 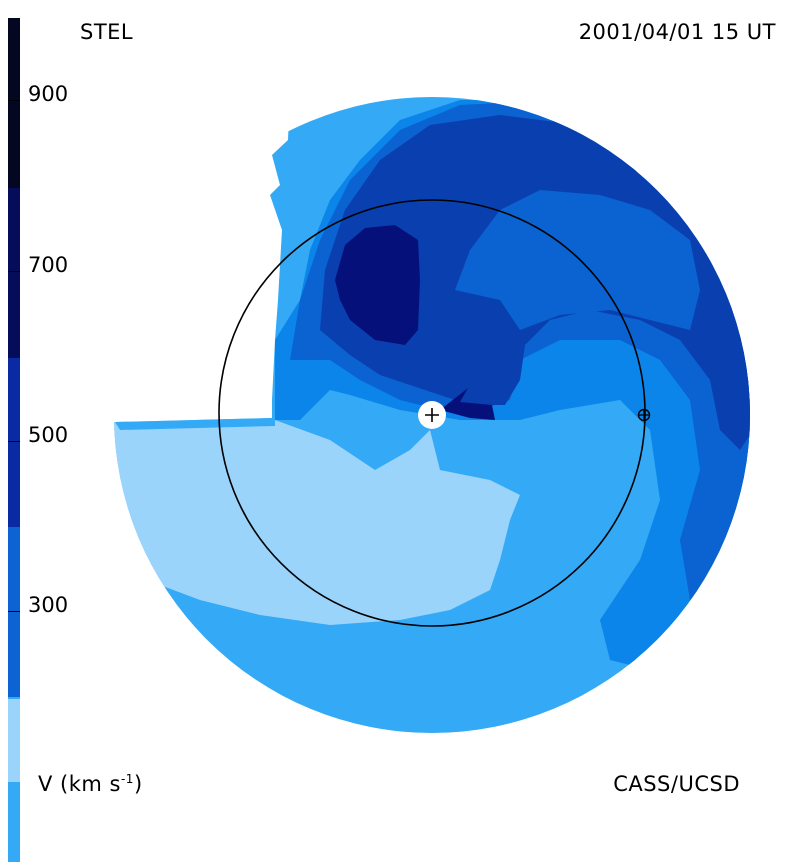 I want to click on colorbar-label-900: 900, so click(x=48, y=94).